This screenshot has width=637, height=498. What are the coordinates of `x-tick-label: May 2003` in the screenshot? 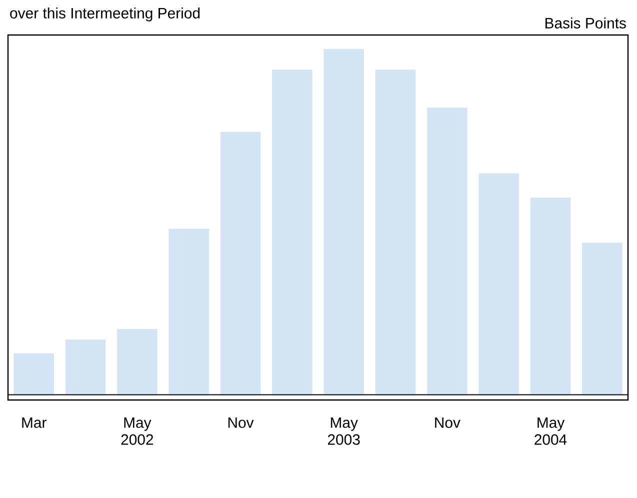 It's located at (344, 431).